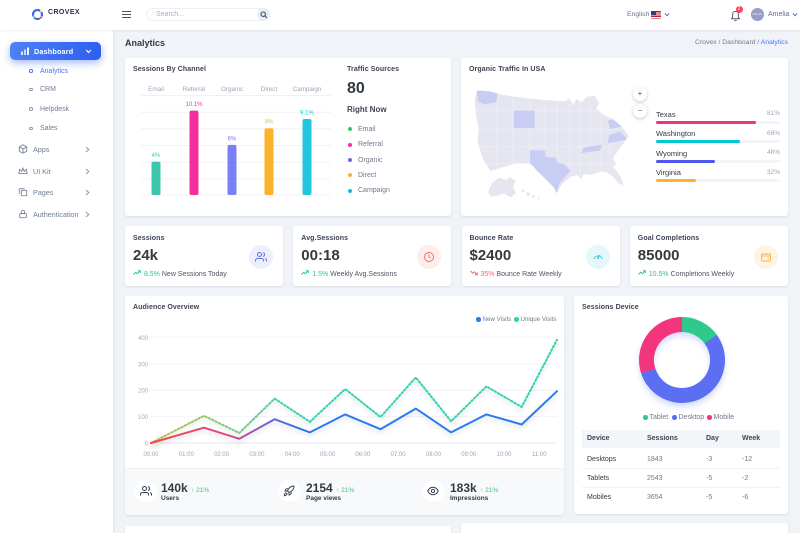  Describe the element at coordinates (363, 455) in the screenshot. I see `svg-text: 06:00` at that location.